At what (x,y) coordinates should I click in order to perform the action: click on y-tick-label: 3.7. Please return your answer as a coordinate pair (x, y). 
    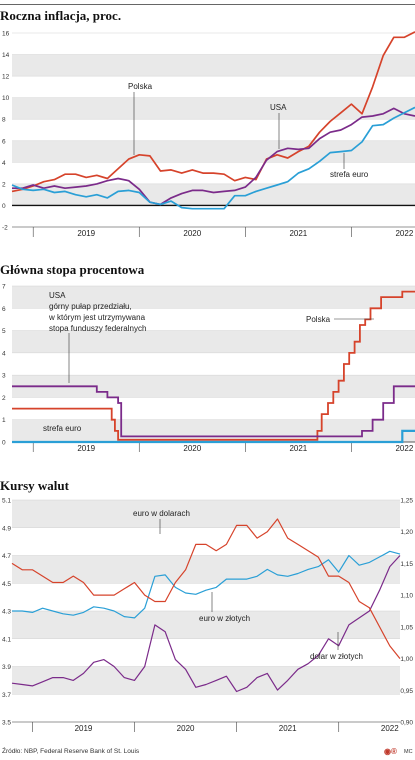
    Looking at the image, I should click on (6, 695).